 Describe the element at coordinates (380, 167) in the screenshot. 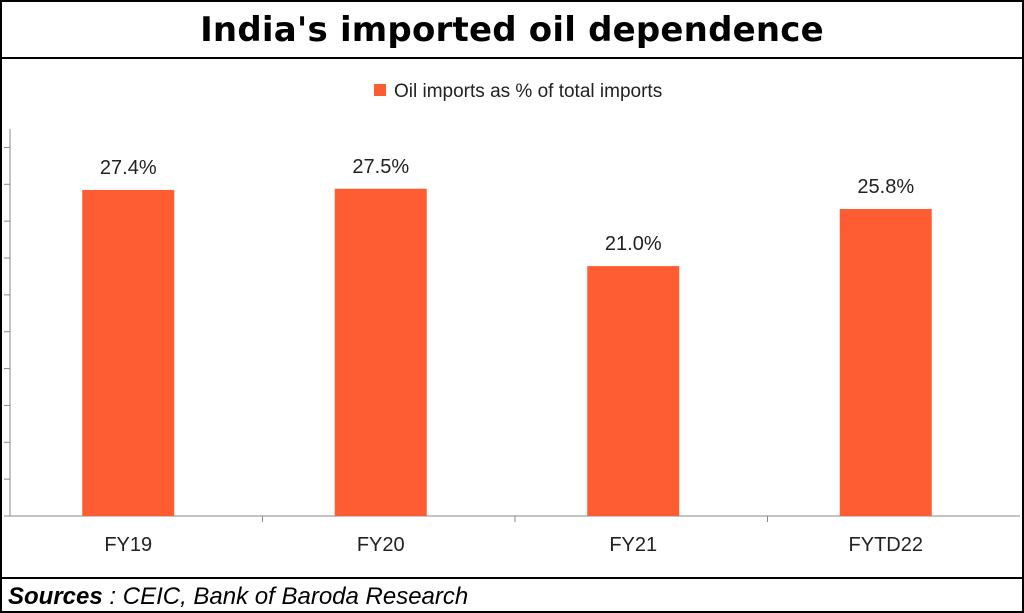

I see `data-label-fy20: 27.5%` at that location.